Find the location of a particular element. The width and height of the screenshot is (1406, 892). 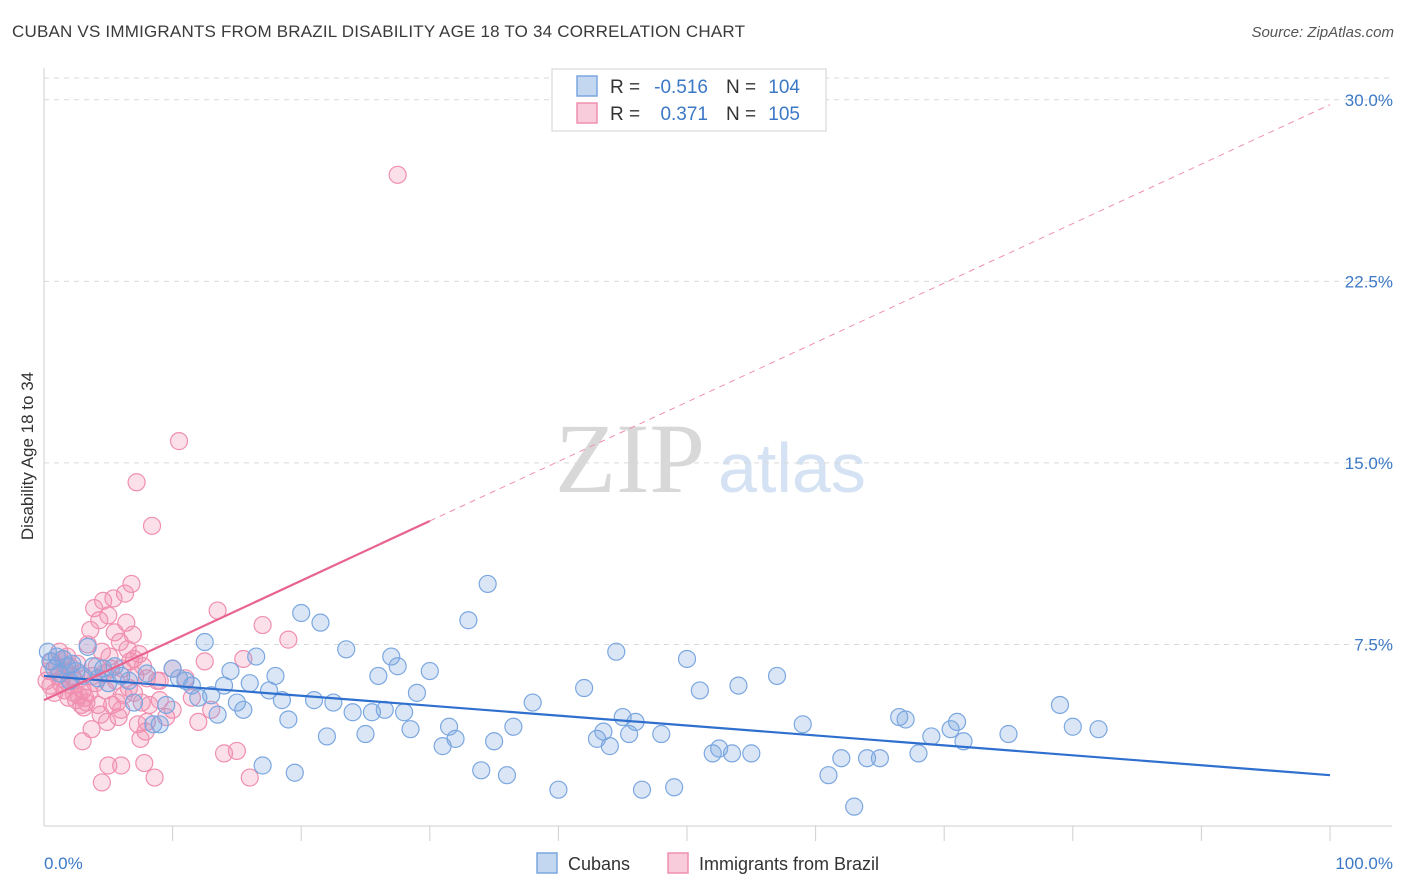

brazil-trend-line is located at coordinates (237, 610).